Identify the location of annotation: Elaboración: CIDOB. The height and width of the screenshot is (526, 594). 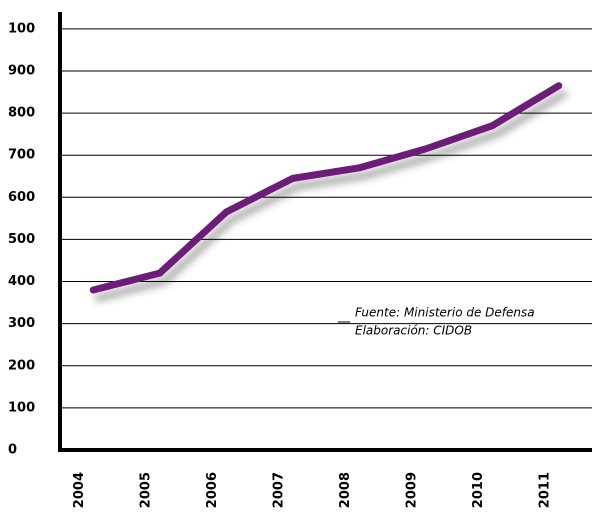
(413, 331).